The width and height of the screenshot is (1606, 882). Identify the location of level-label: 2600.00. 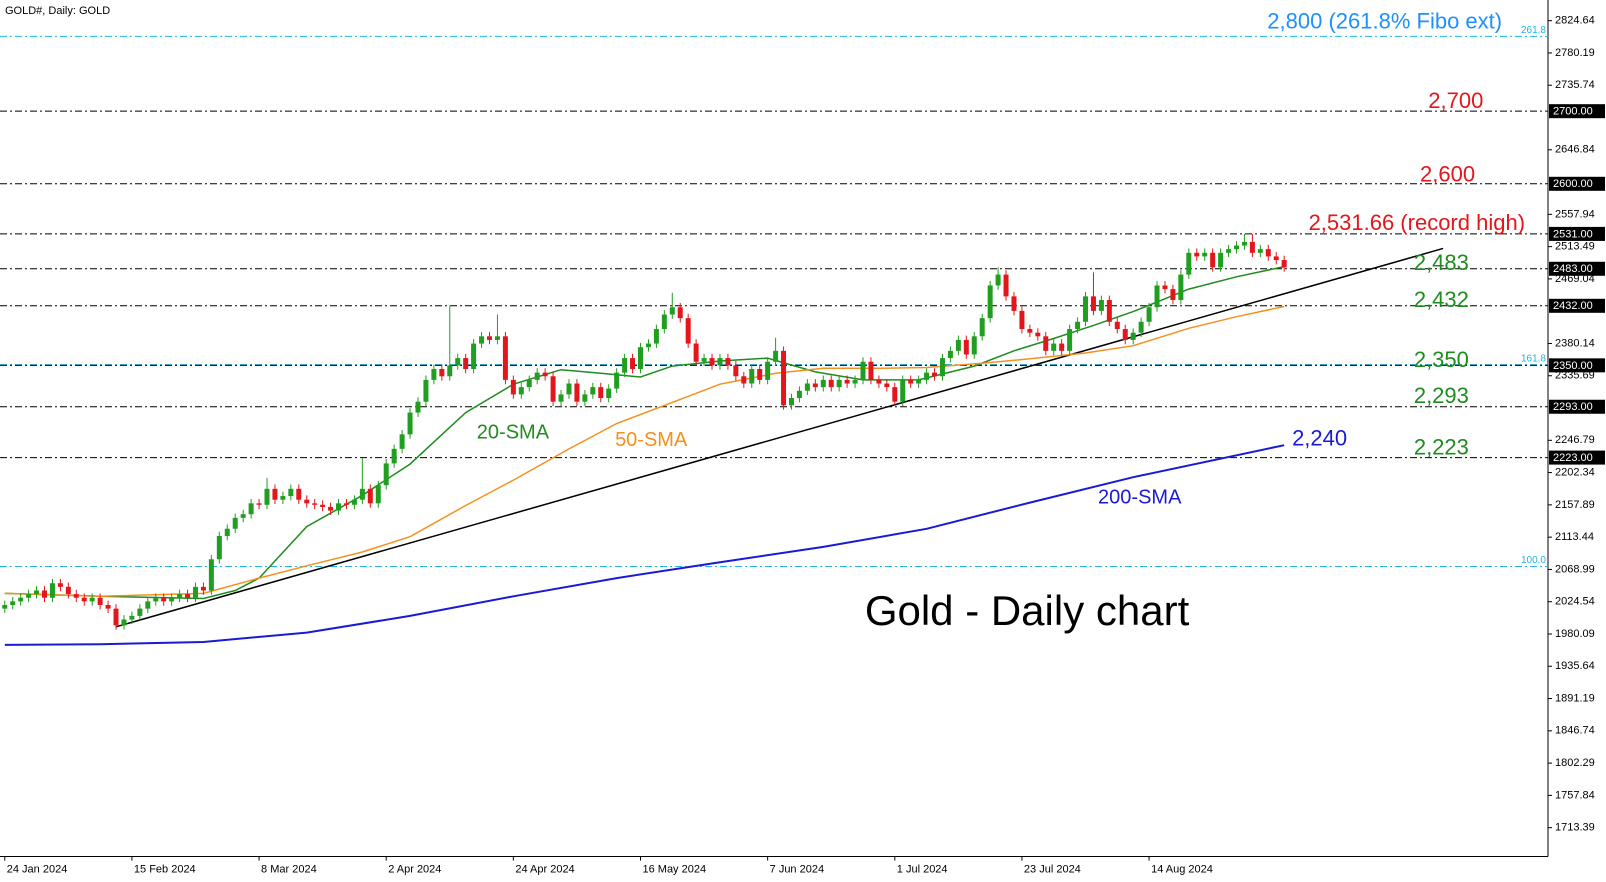
(1573, 184).